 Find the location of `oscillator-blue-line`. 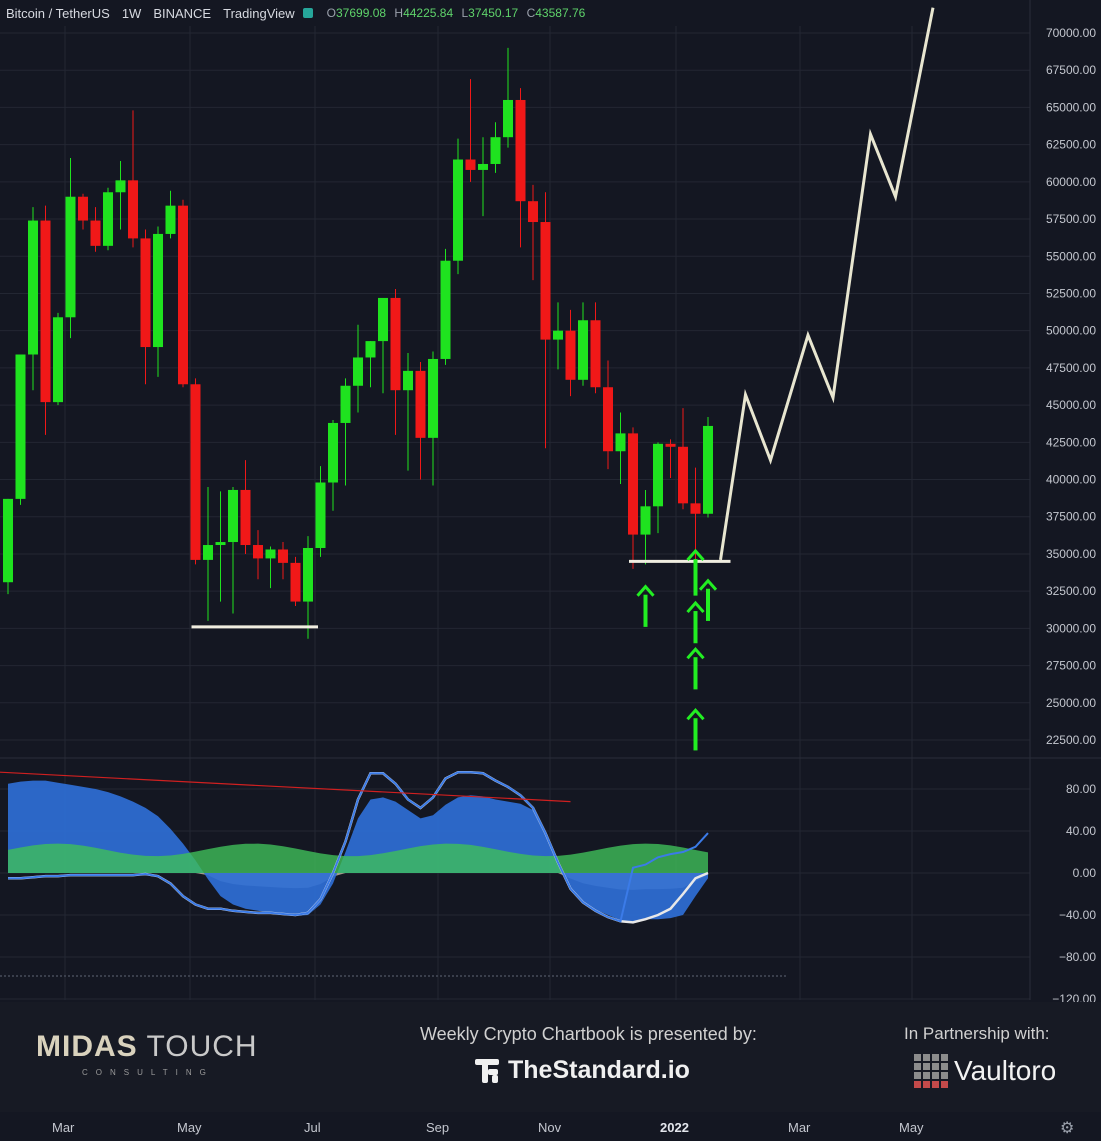

oscillator-blue-line is located at coordinates (358, 847).